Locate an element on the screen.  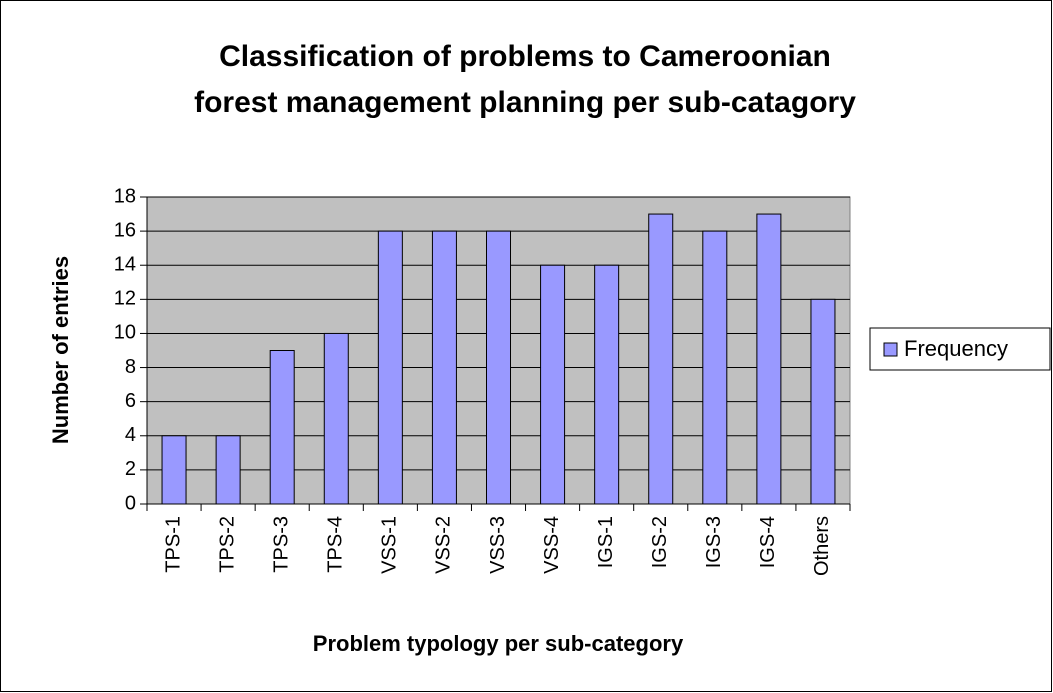
y-tick-label: 16 is located at coordinates (125, 230).